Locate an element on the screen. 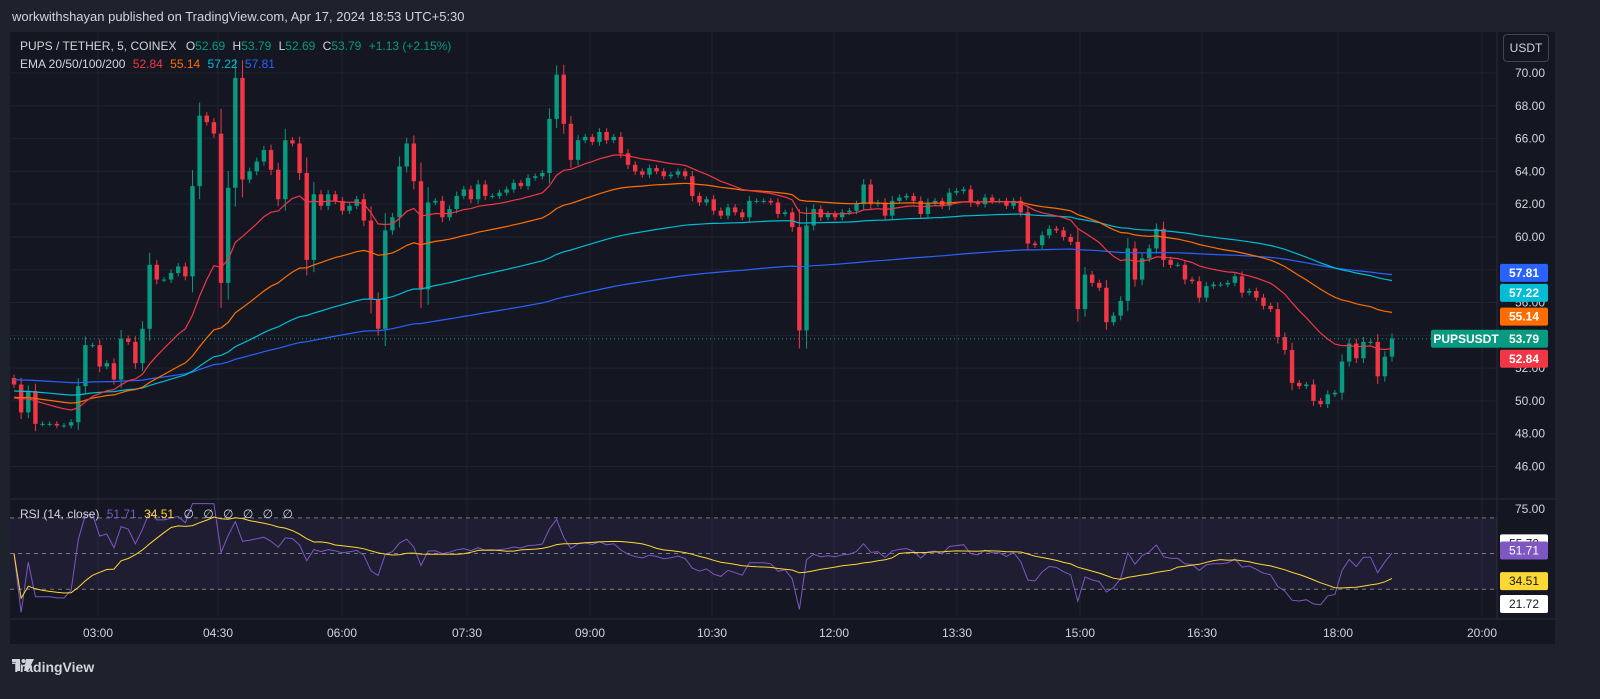 The width and height of the screenshot is (1600, 699). currency-button: USDT is located at coordinates (1526, 48).